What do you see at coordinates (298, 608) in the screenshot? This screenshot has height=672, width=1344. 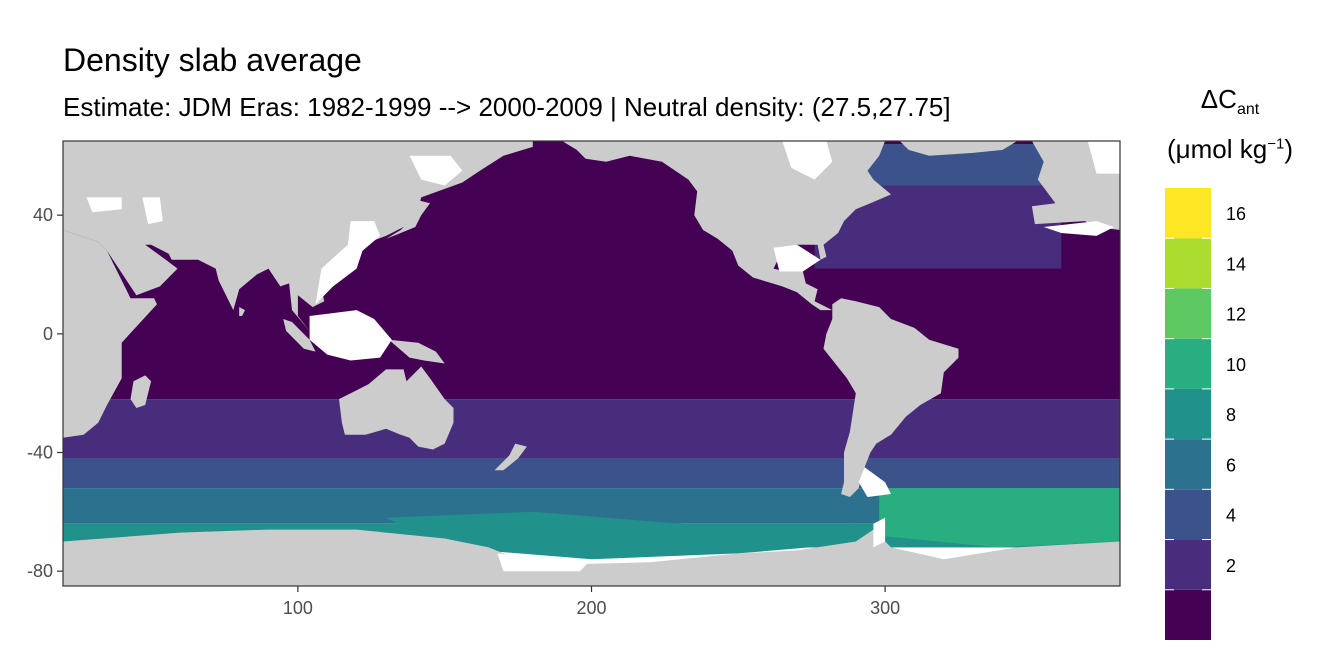 I see `x-tick-label-100: 100` at bounding box center [298, 608].